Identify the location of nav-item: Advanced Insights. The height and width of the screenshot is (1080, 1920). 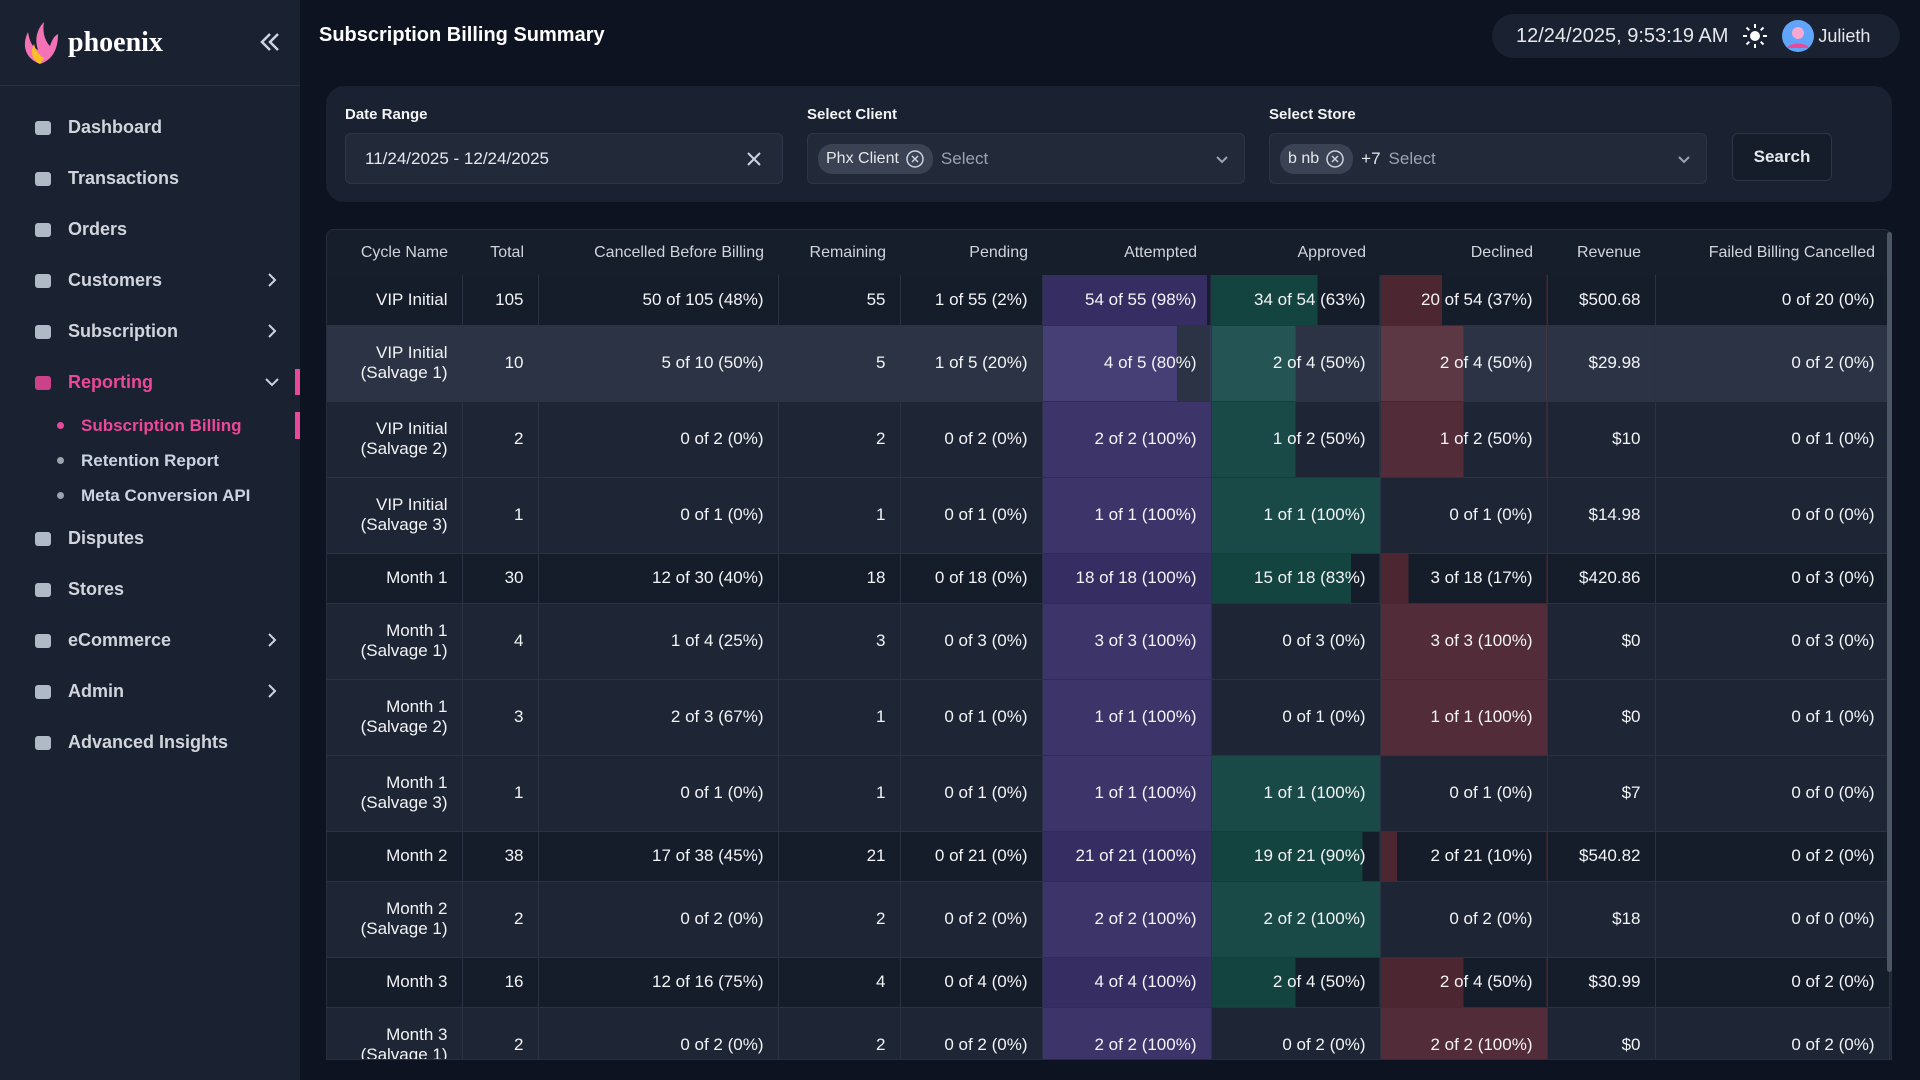
(150, 742).